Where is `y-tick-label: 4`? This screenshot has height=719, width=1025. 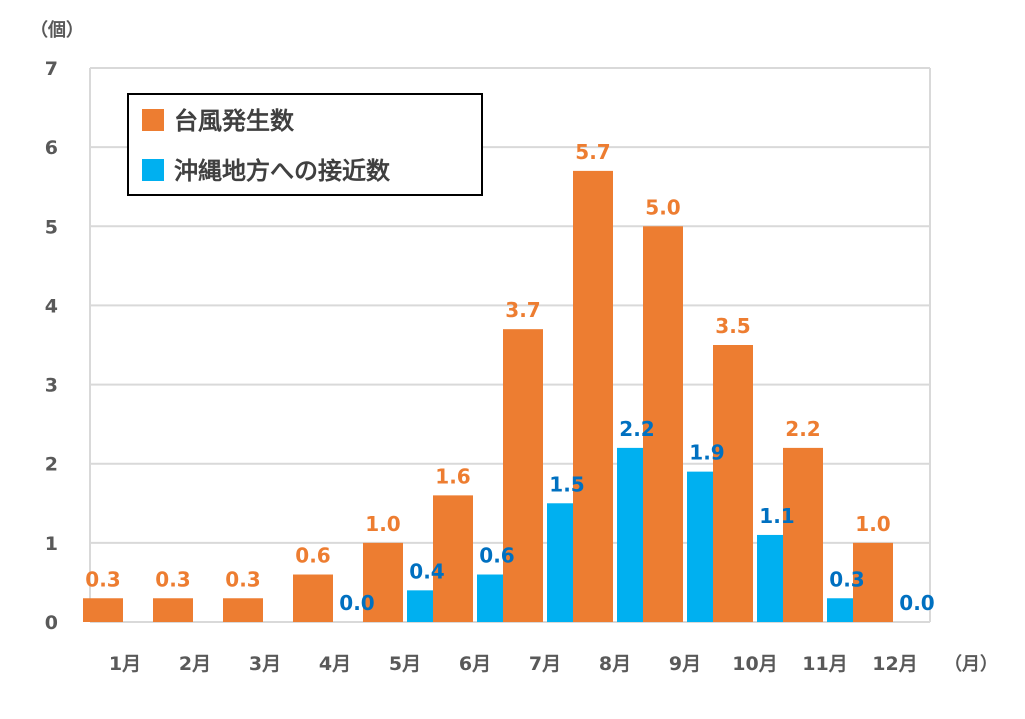
y-tick-label: 4 is located at coordinates (51, 306).